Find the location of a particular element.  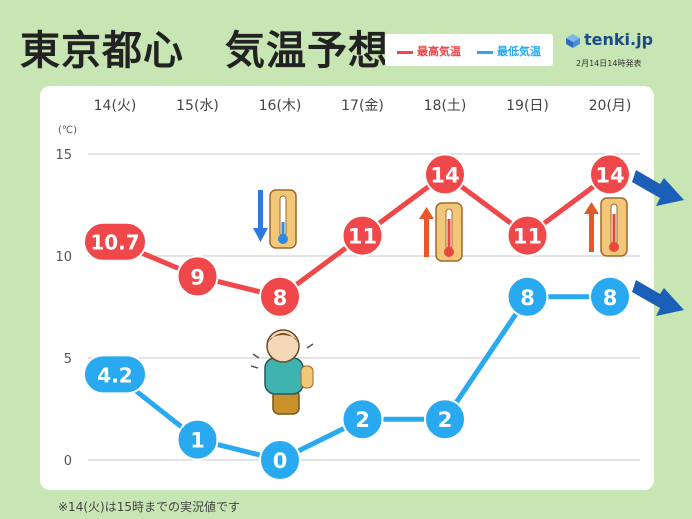

issued-time: 2月14日14時発表 is located at coordinates (609, 63).